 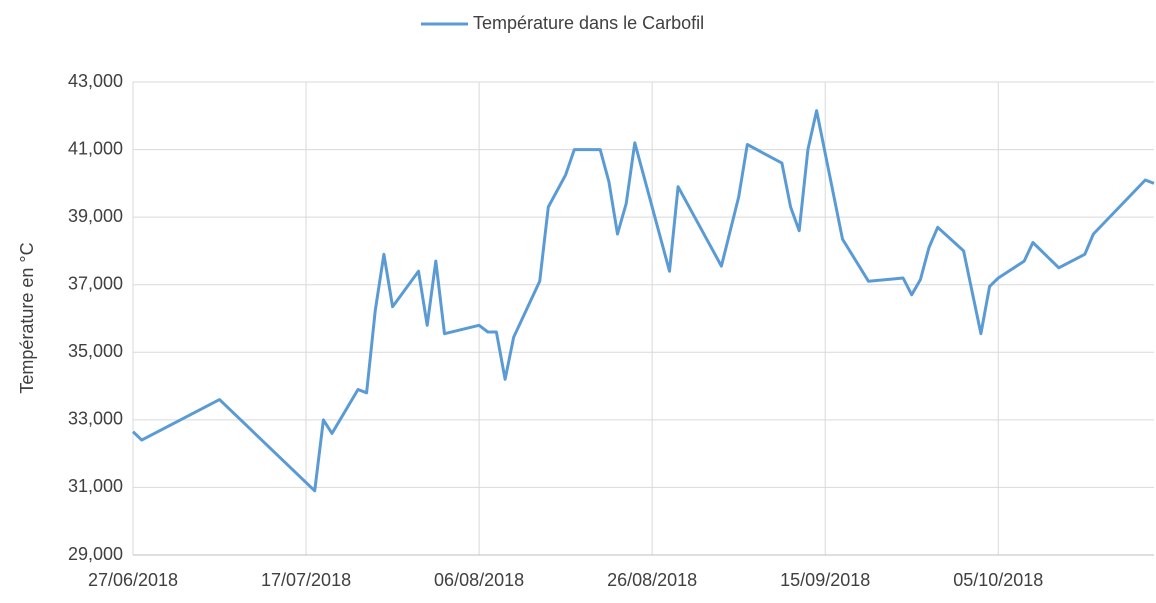 What do you see at coordinates (95, 554) in the screenshot?
I see `y-tick-label: 29,000` at bounding box center [95, 554].